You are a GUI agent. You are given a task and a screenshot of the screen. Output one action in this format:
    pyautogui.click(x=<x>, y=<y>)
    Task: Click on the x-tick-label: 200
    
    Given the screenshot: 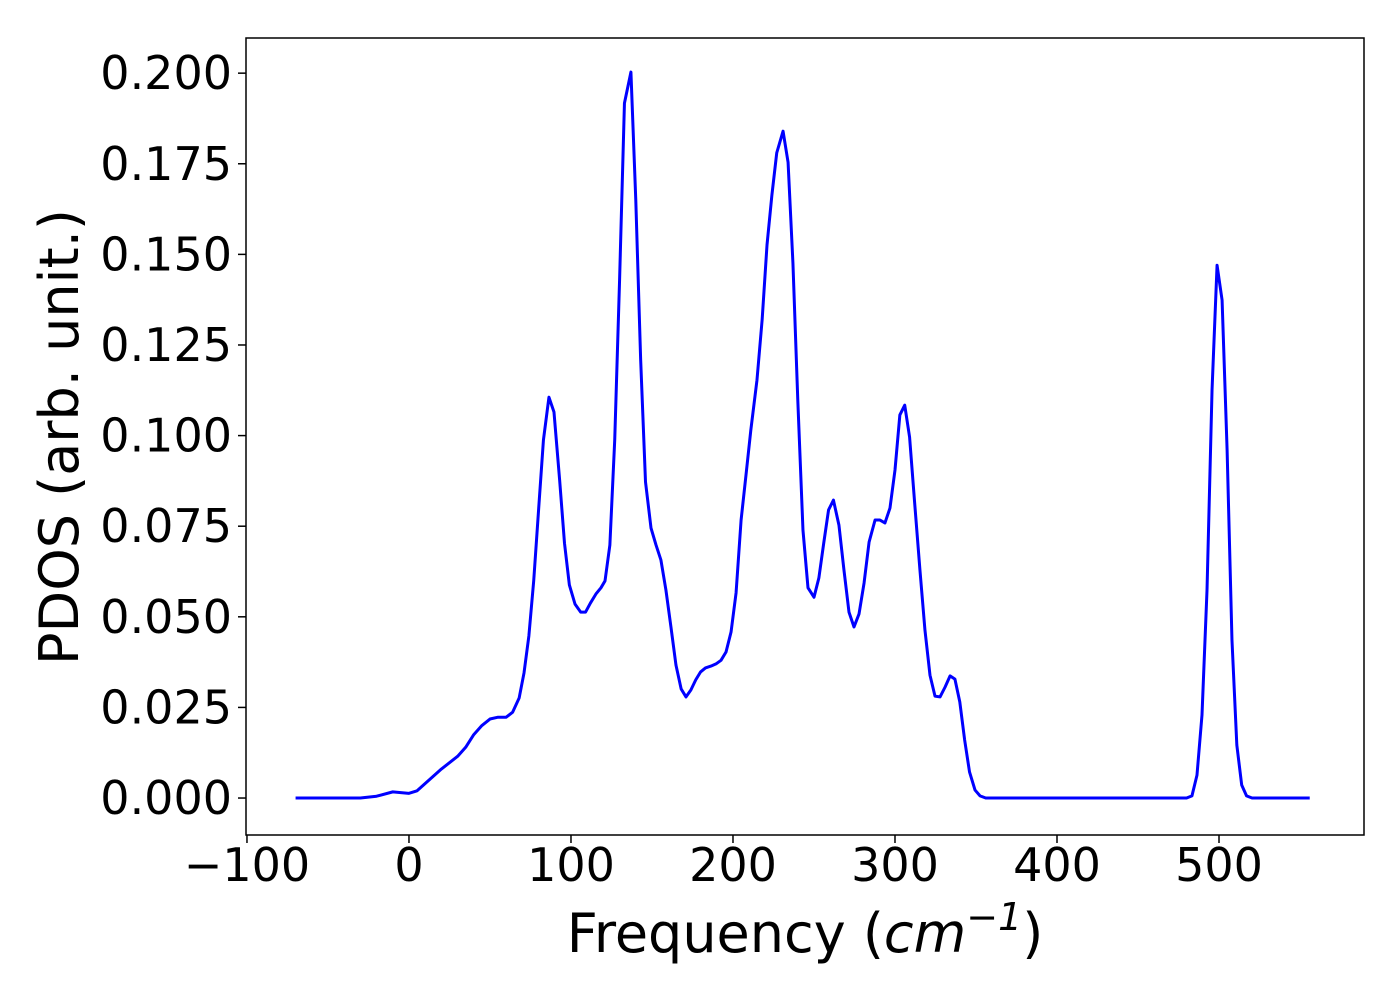 What is the action you would take?
    pyautogui.click(x=733, y=865)
    